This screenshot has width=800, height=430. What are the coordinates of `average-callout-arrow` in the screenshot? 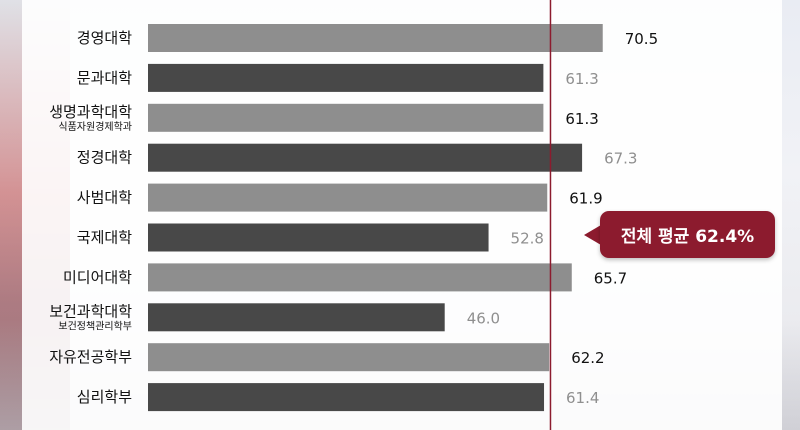 It's located at (592, 235).